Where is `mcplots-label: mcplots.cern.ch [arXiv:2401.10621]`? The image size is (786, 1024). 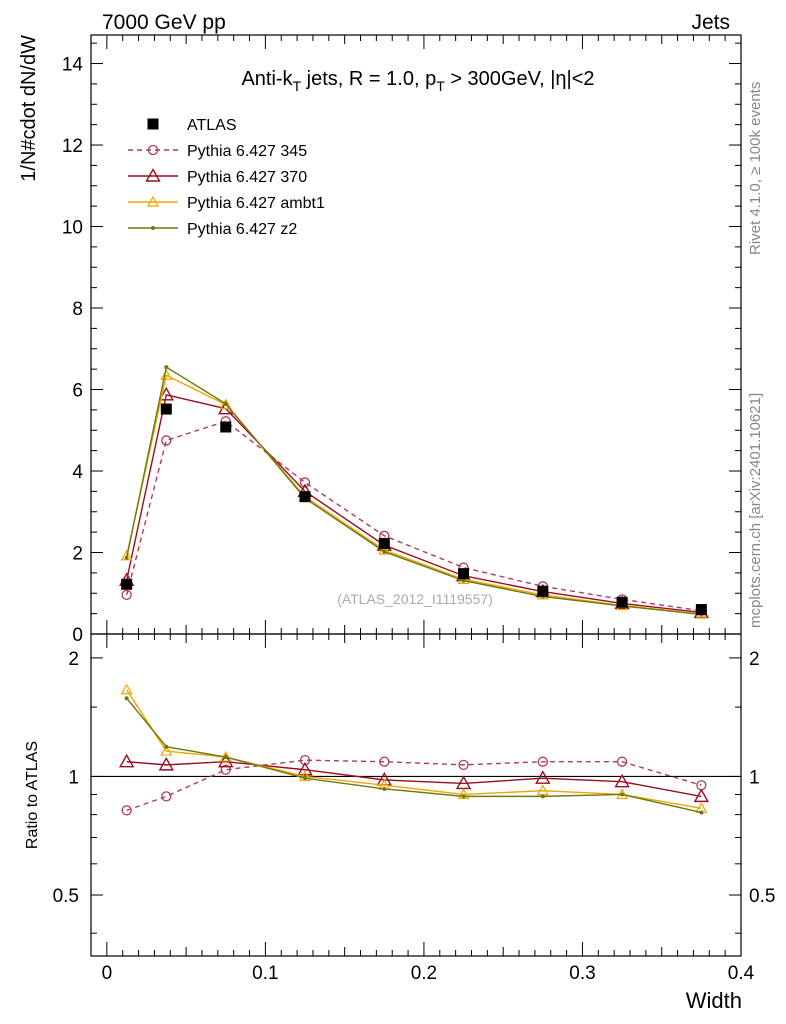
mcplots-label: mcplots.cern.ch [arXiv:2401.10621] is located at coordinates (755, 510).